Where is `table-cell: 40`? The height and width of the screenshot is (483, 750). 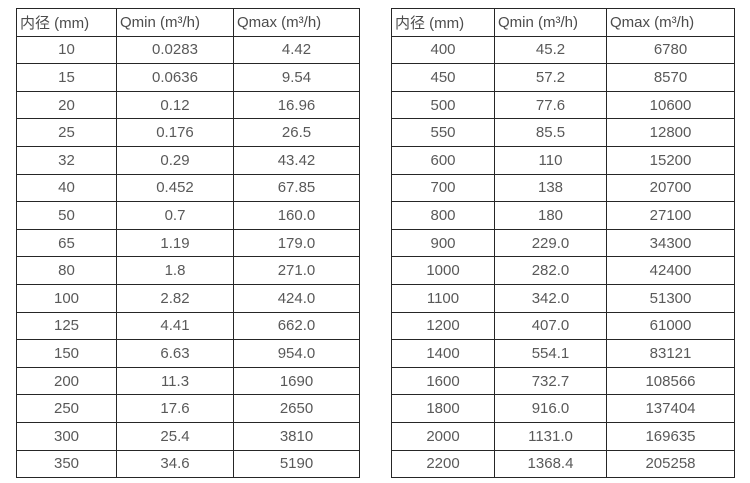
table-cell: 40 is located at coordinates (66, 188).